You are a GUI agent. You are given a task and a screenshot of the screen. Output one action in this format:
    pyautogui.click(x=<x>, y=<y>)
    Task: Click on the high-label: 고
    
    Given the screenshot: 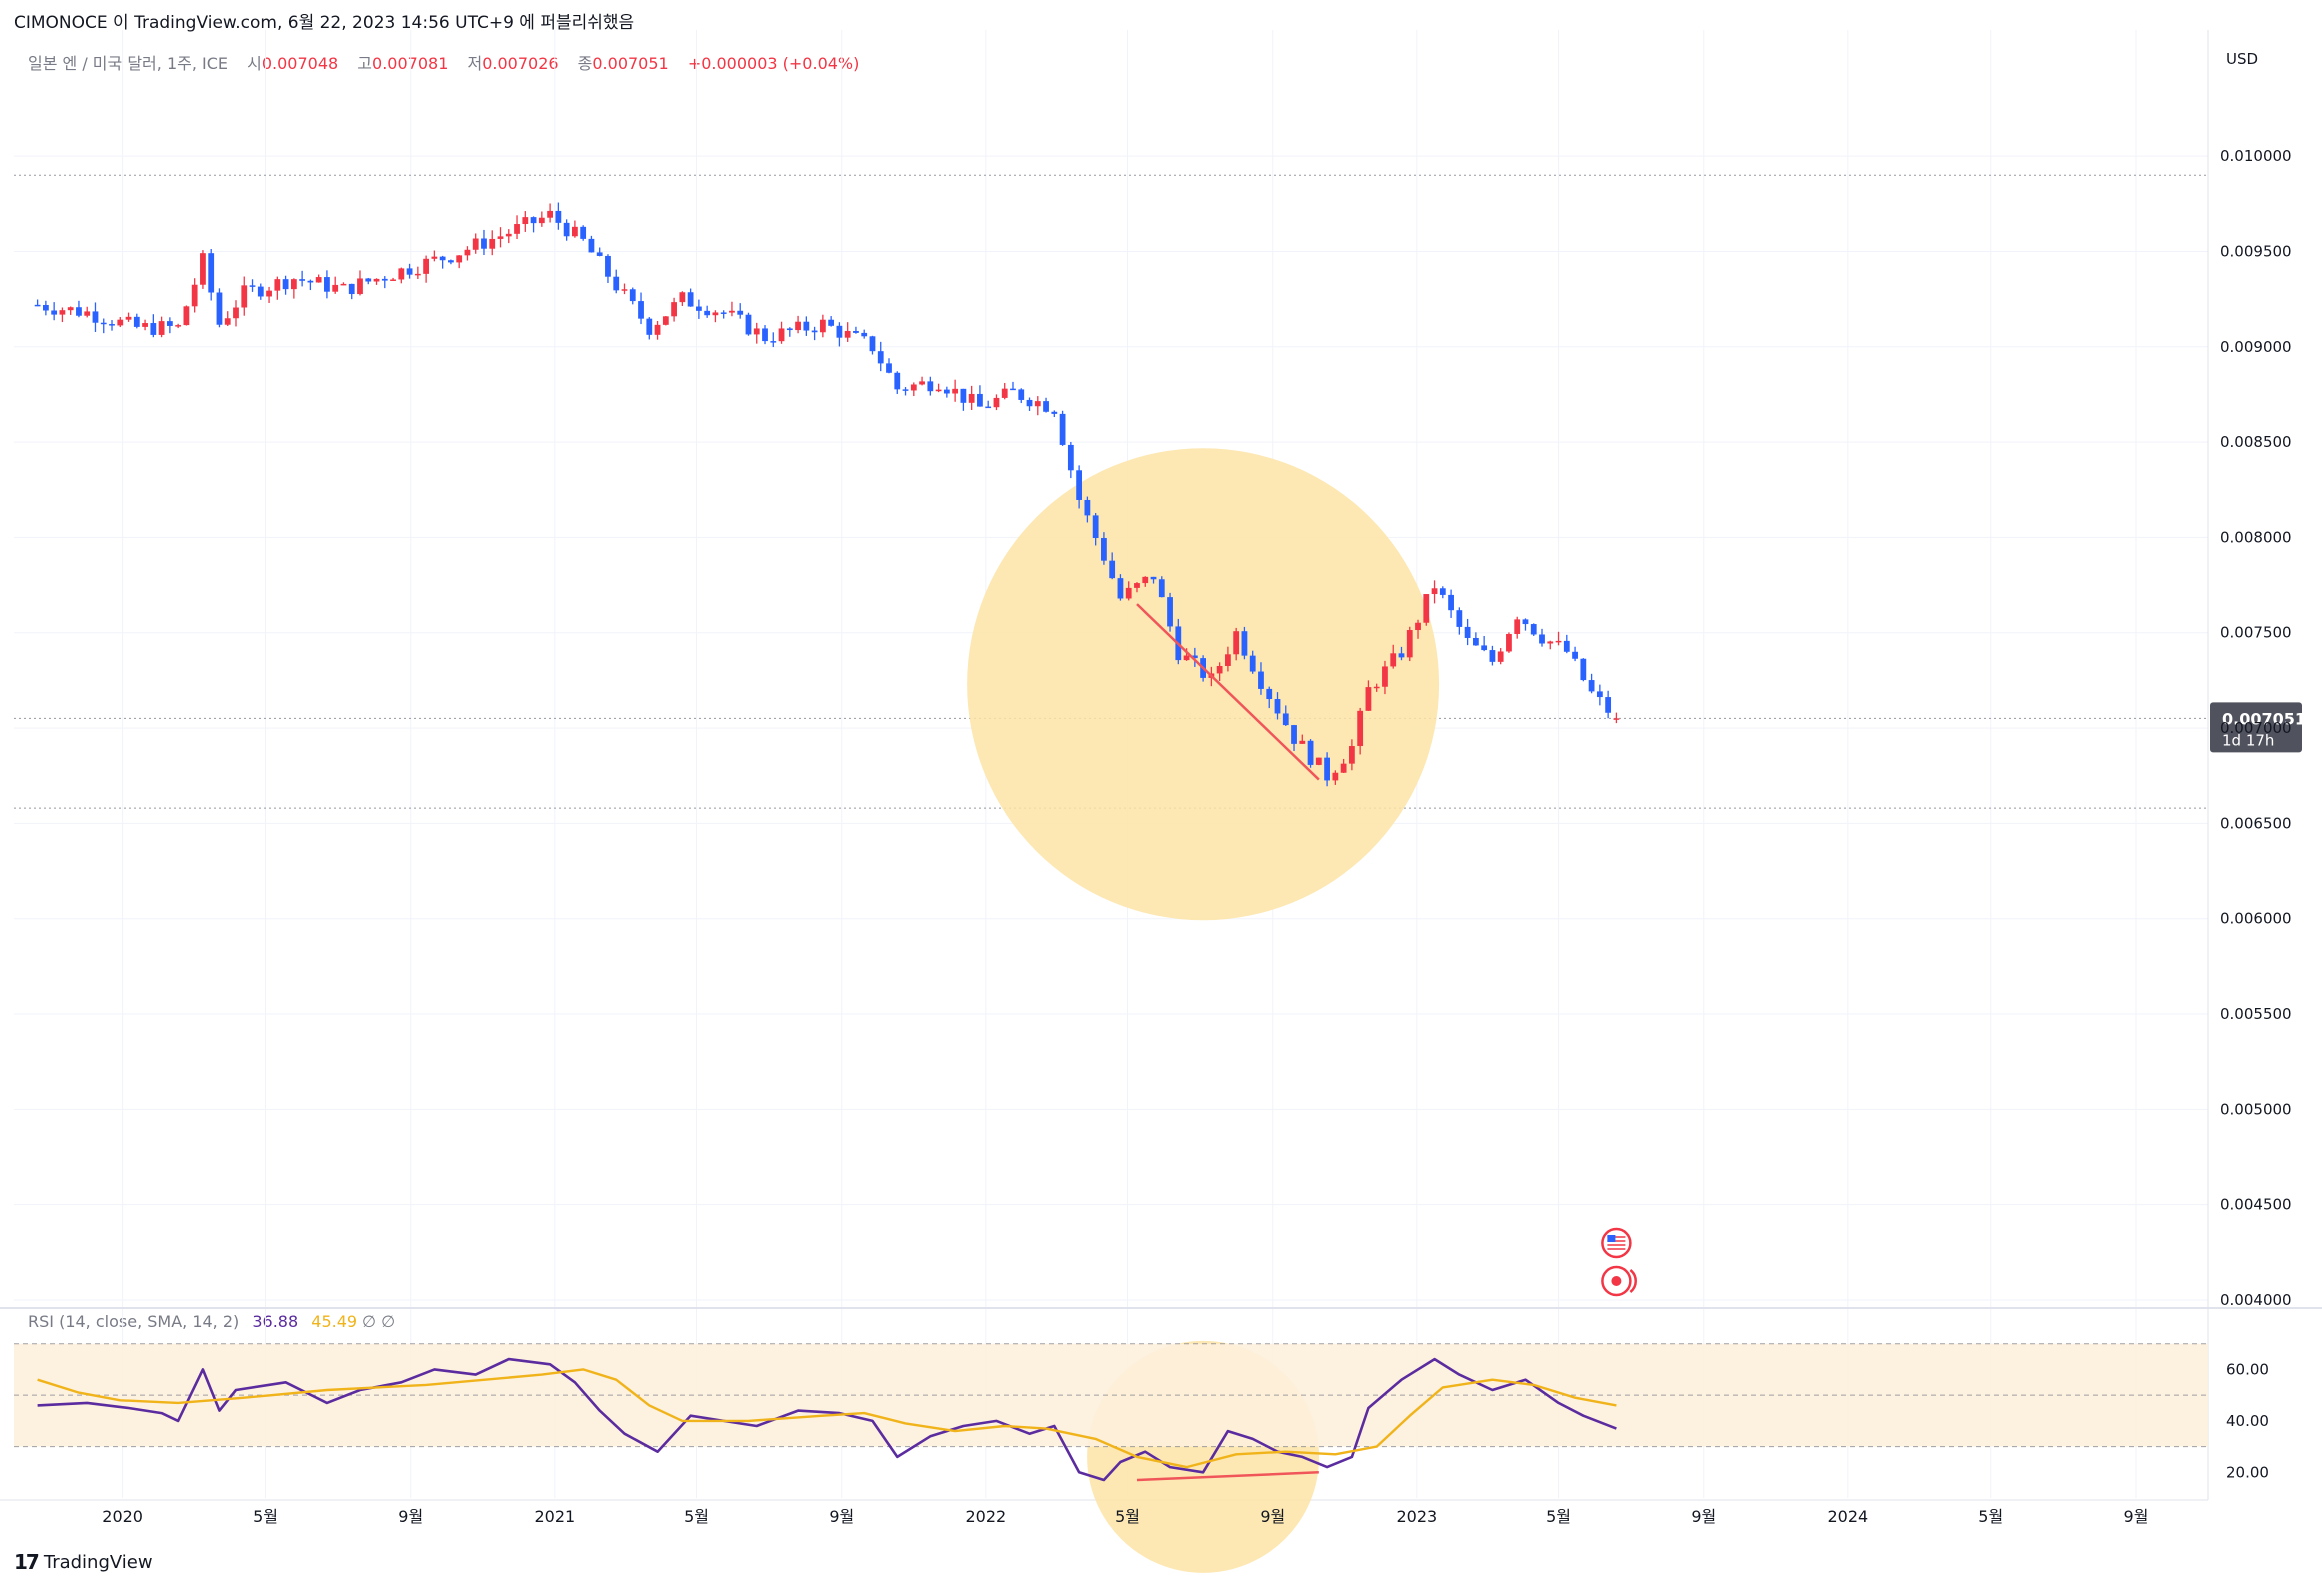 What is the action you would take?
    pyautogui.click(x=365, y=63)
    